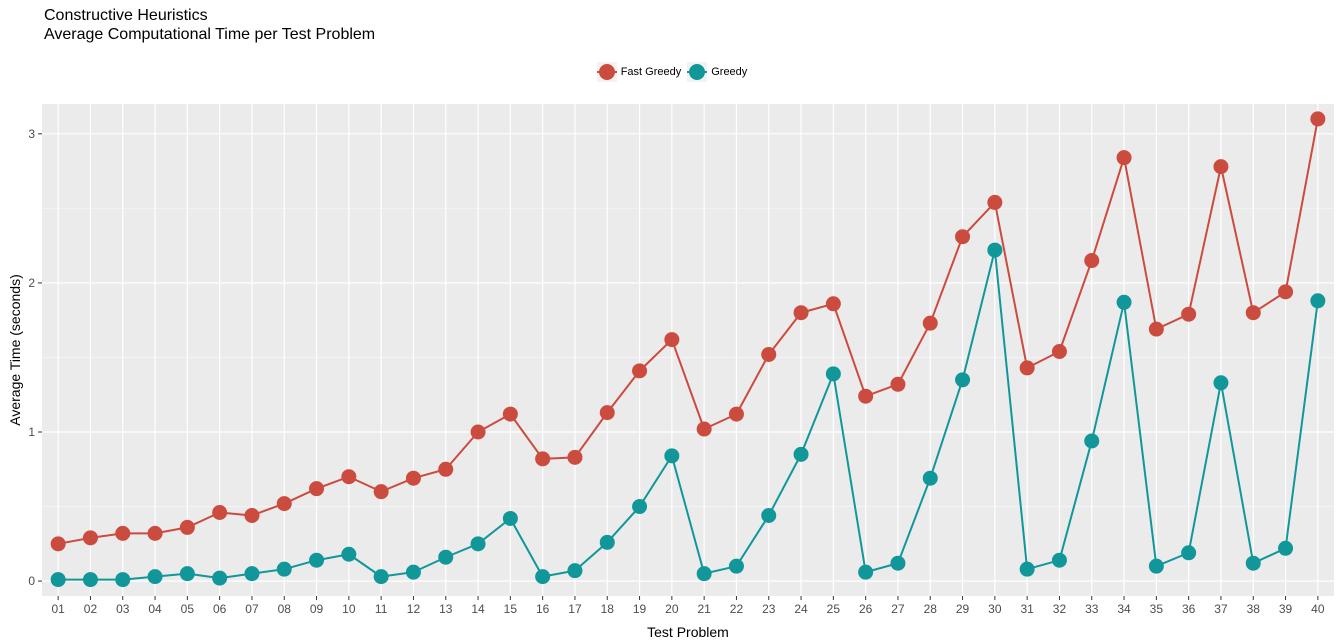 The width and height of the screenshot is (1344, 644). What do you see at coordinates (220, 609) in the screenshot?
I see `x-tick-label: 06` at bounding box center [220, 609].